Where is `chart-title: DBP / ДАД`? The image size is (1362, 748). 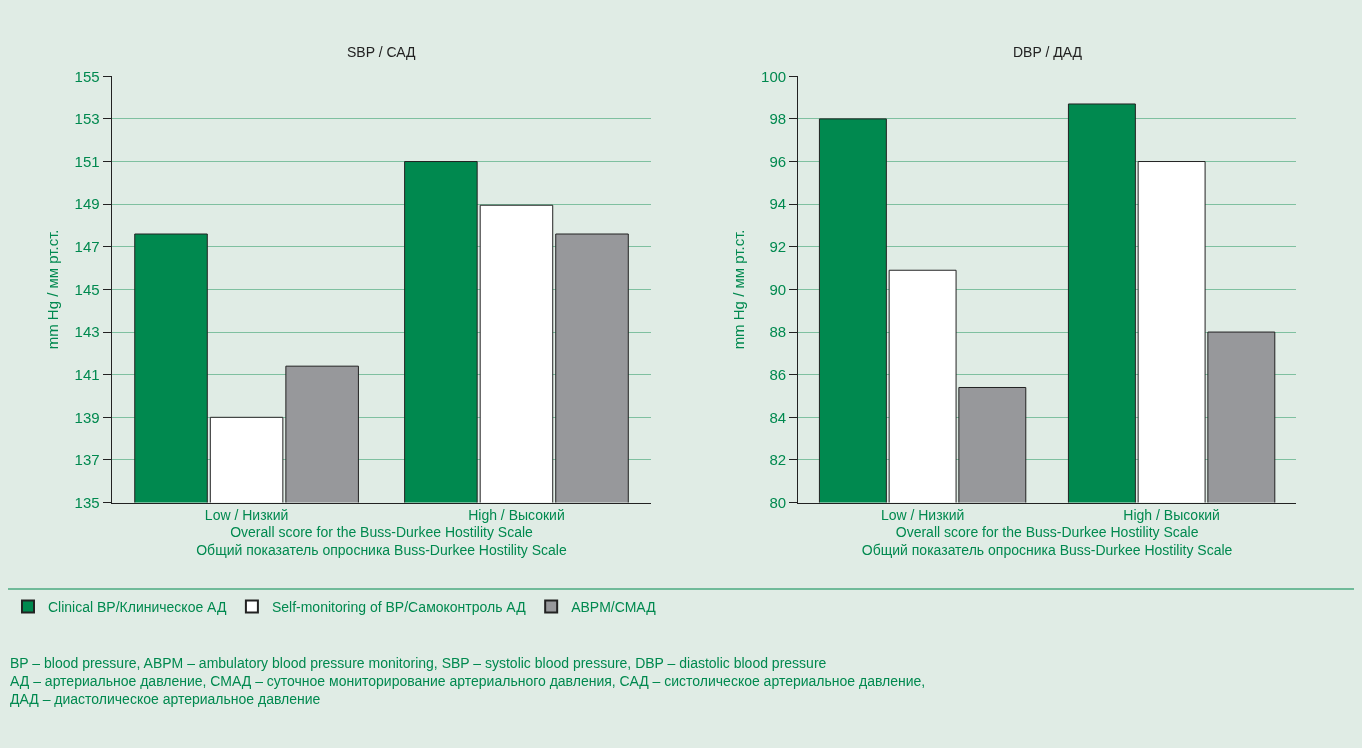 chart-title: DBP / ДАД is located at coordinates (1048, 52).